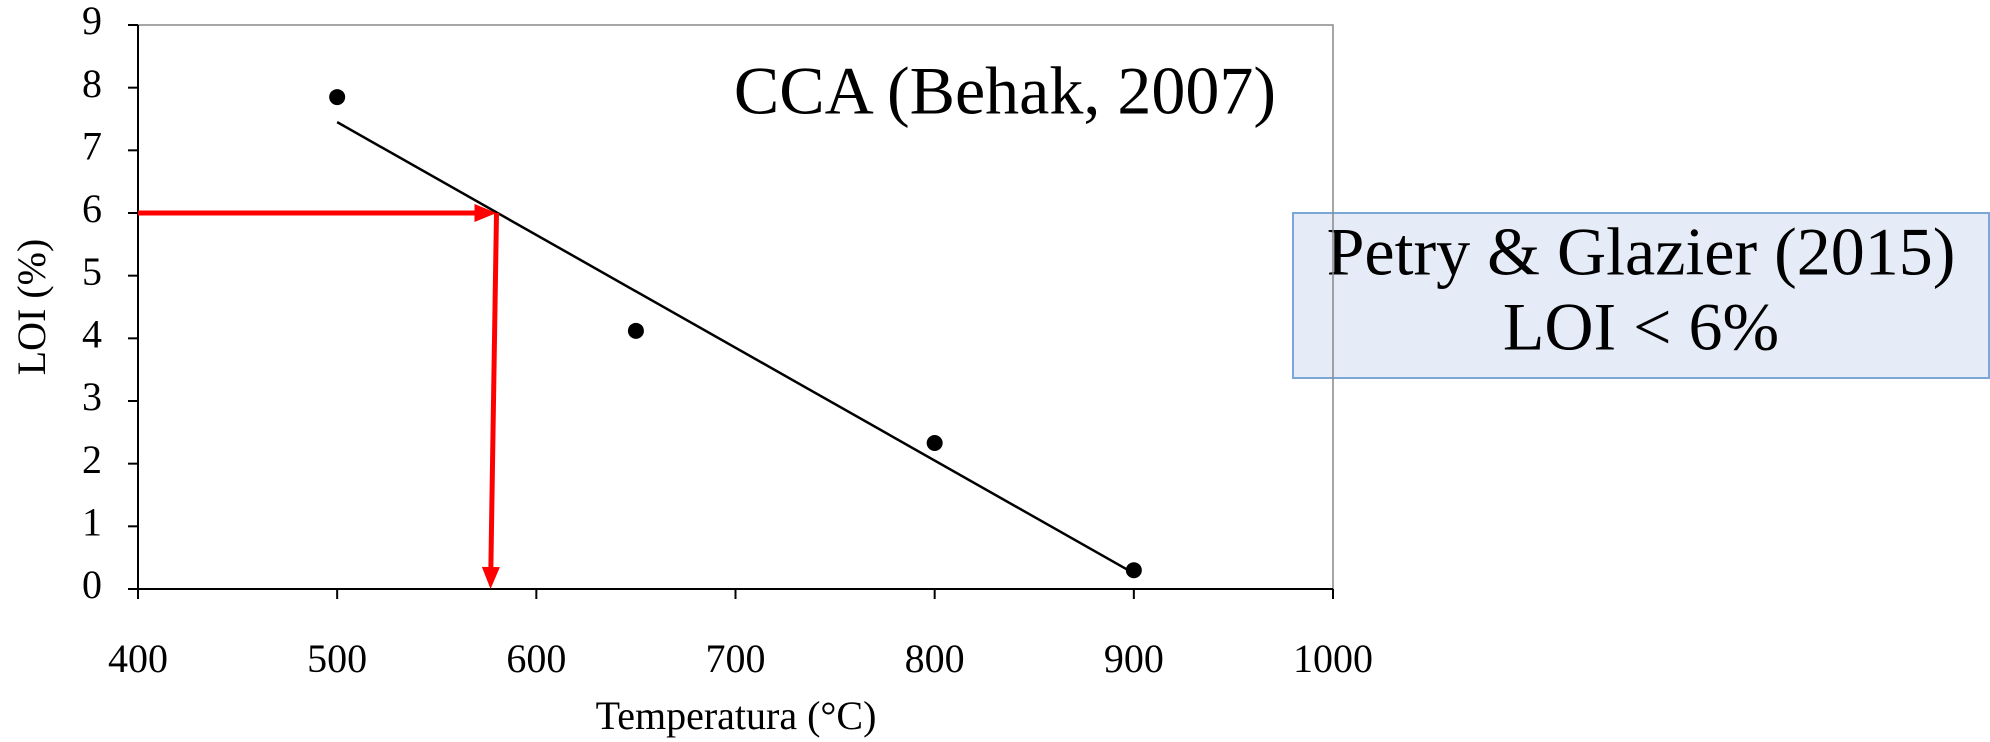 This screenshot has width=1990, height=742. What do you see at coordinates (92, 271) in the screenshot?
I see `y-tick-label: 5` at bounding box center [92, 271].